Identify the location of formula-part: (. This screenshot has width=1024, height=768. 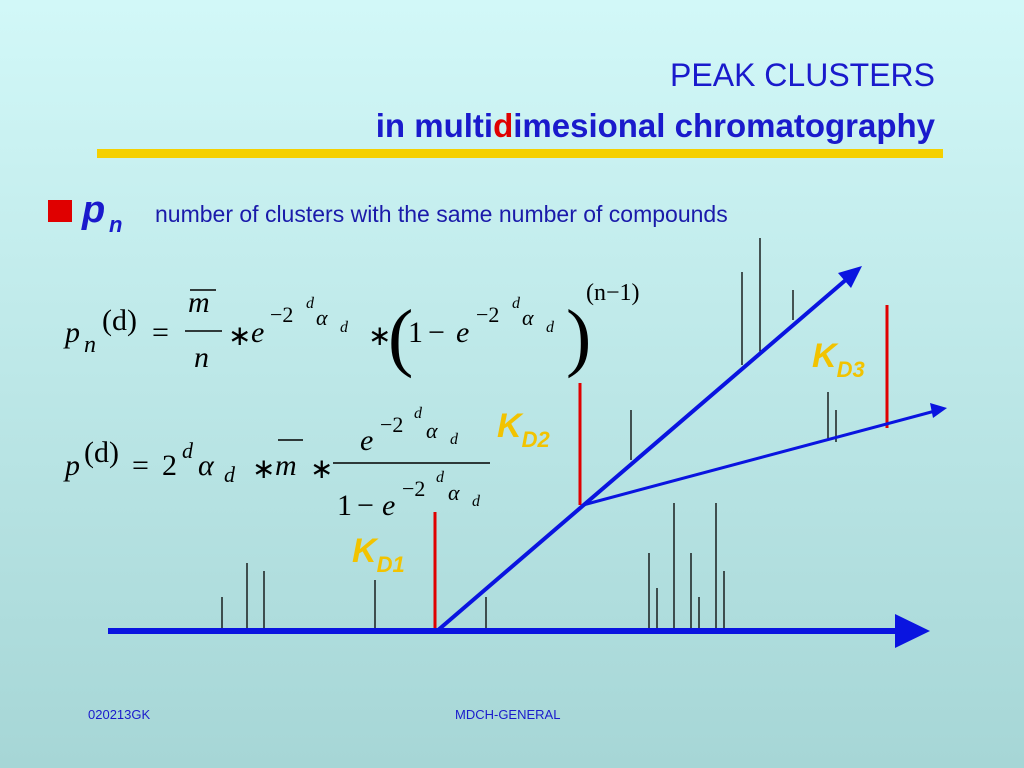
(400, 337).